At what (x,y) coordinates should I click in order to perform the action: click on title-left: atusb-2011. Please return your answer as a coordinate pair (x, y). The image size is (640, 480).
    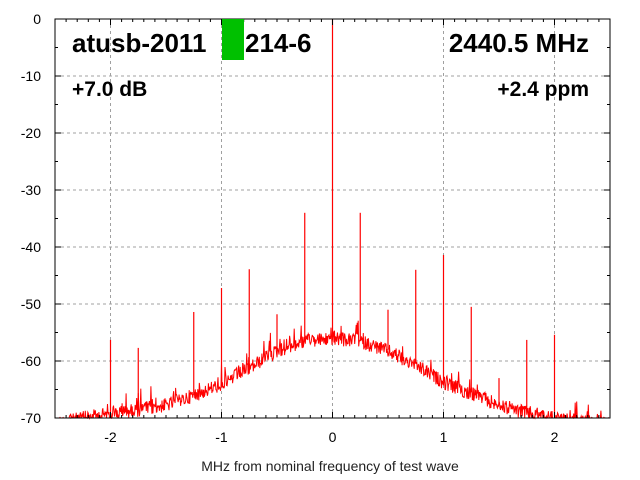
    Looking at the image, I should click on (139, 43).